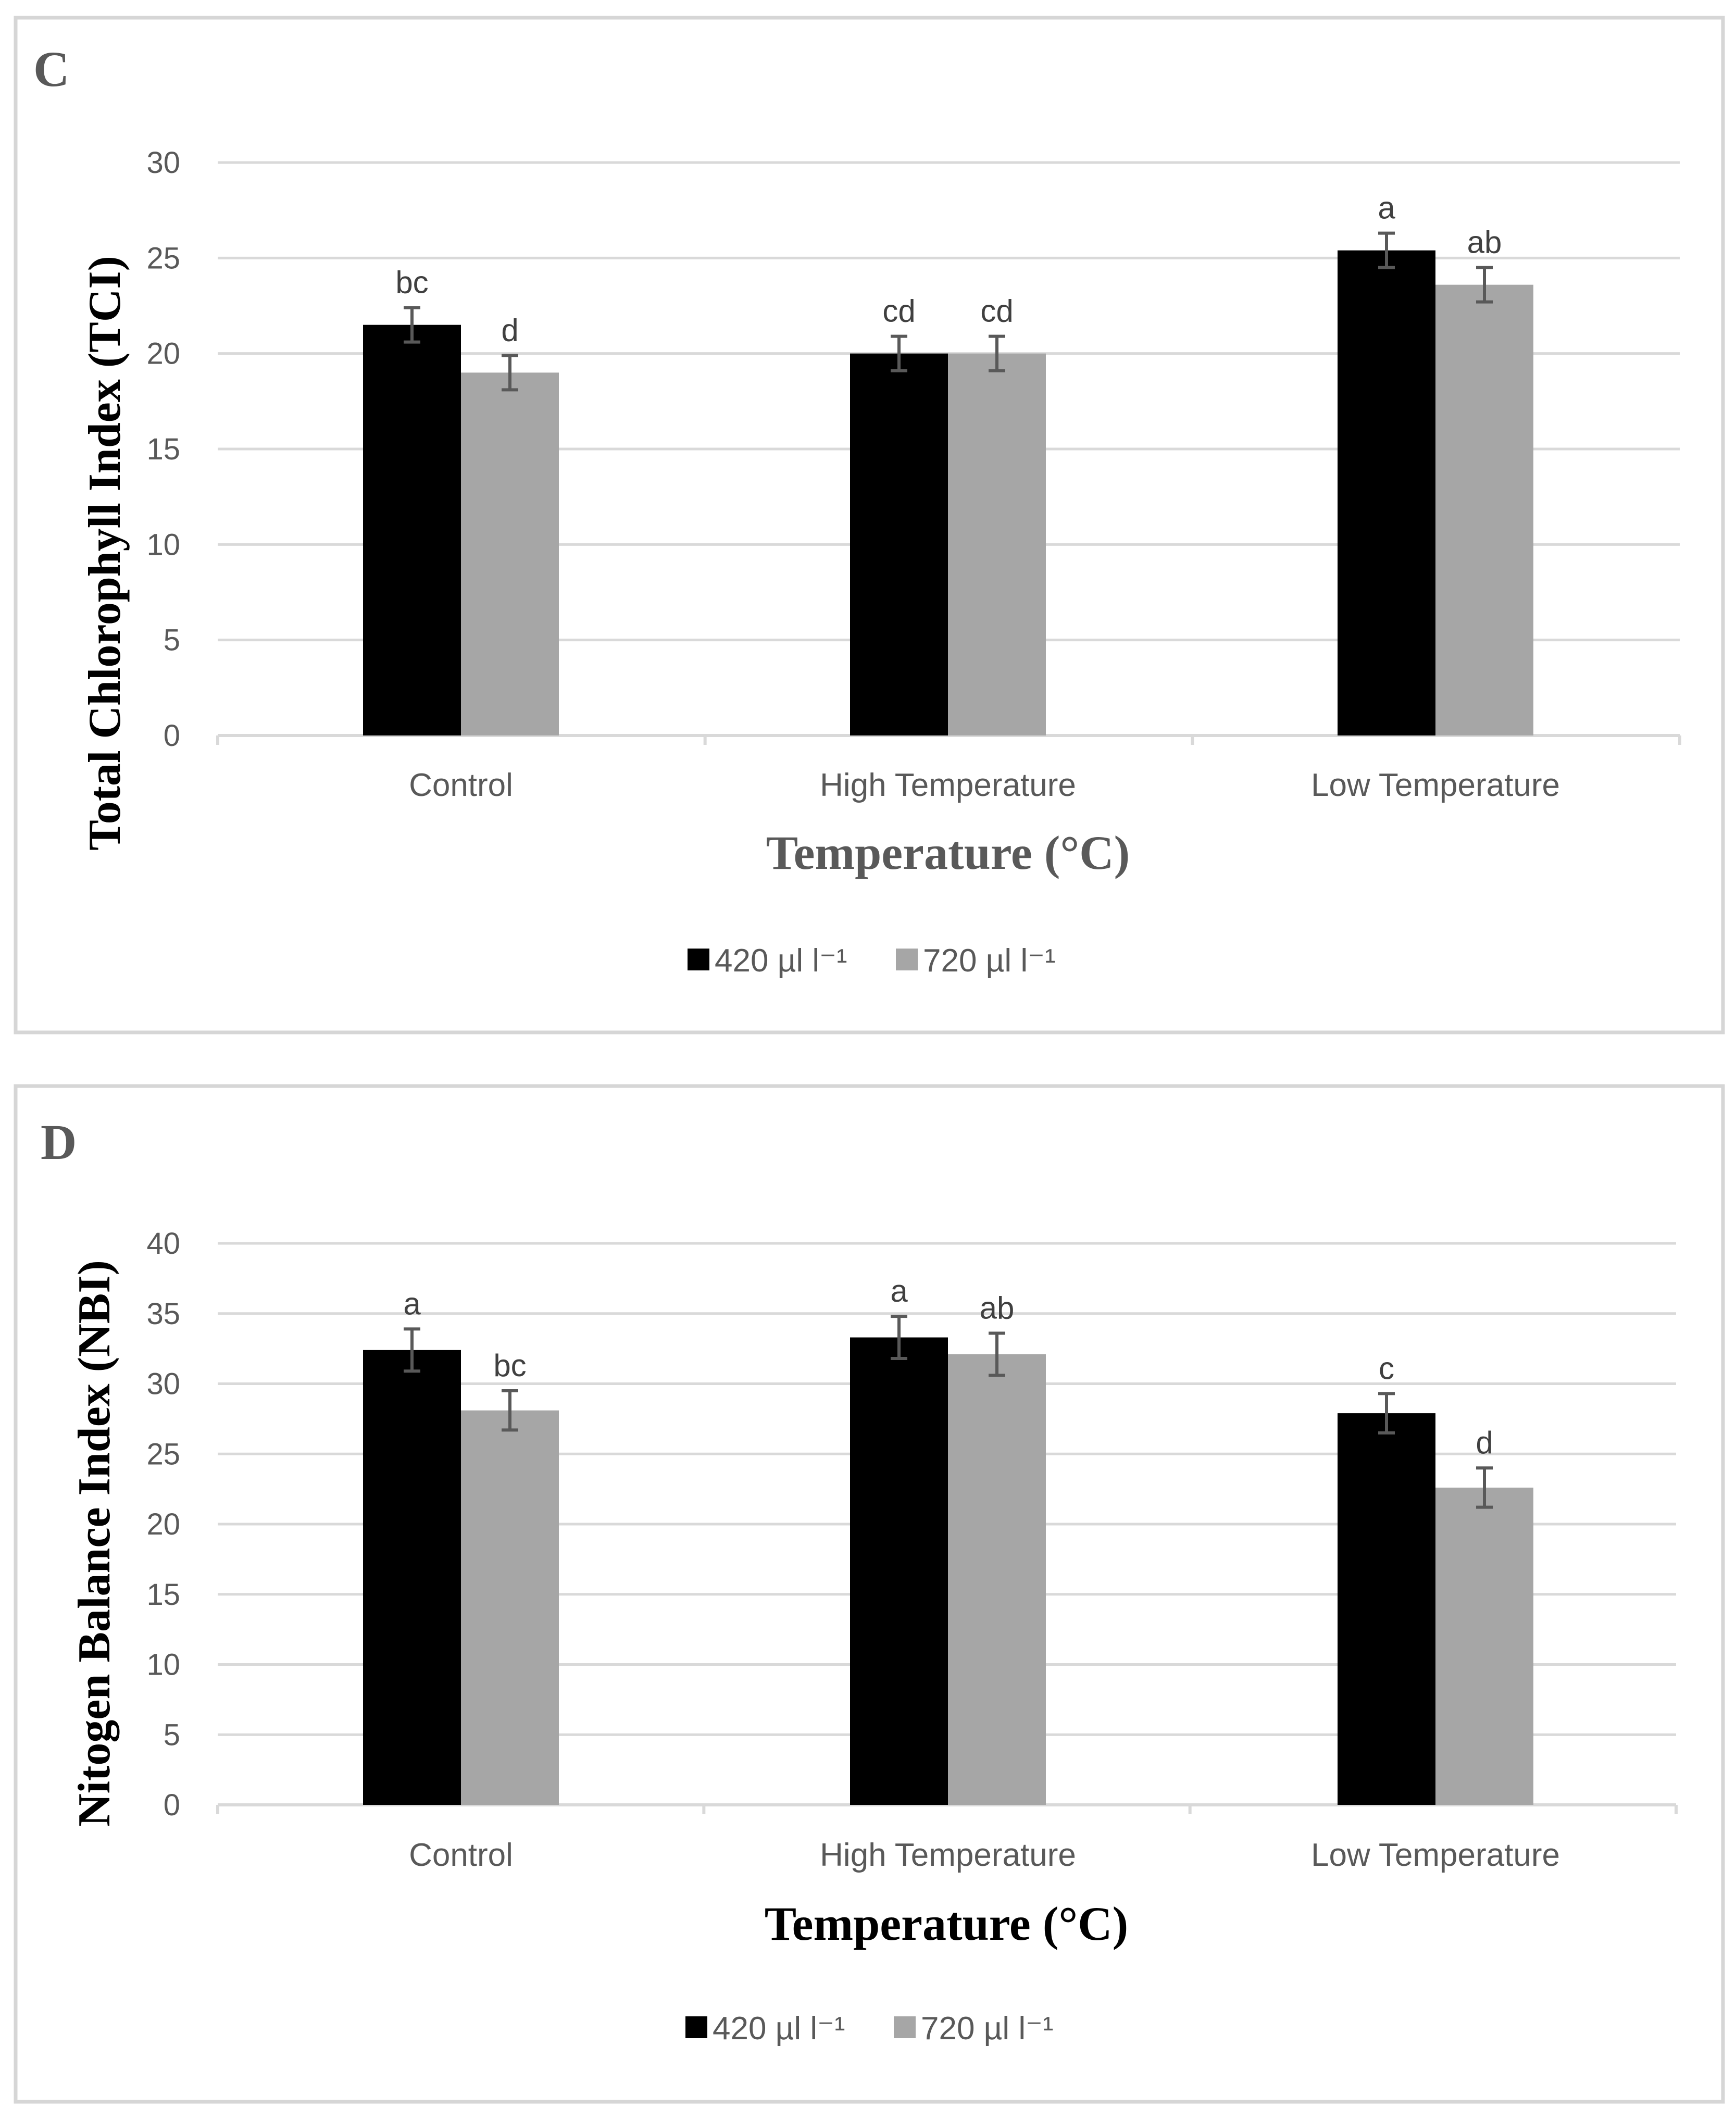 The image size is (1736, 2120). I want to click on significance-label: c, so click(1387, 1368).